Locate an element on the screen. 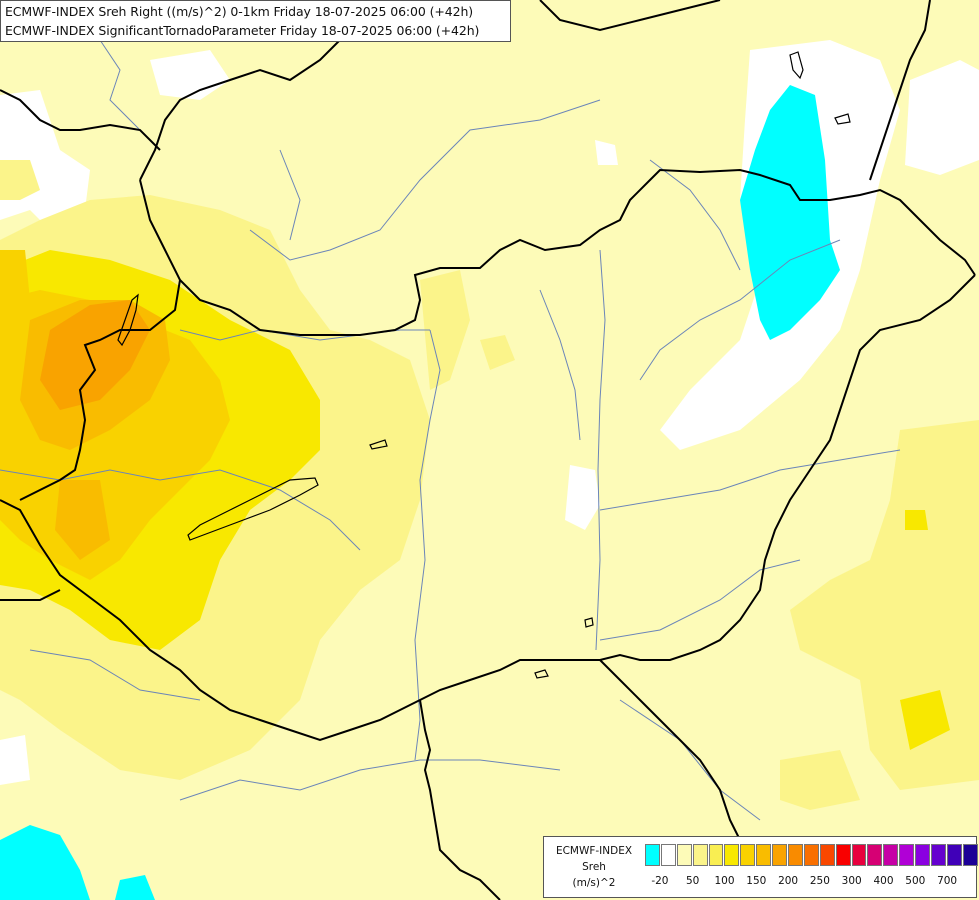 Image resolution: width=979 pixels, height=900 pixels. legend-model-label: ECMWF-INDEX is located at coordinates (594, 851).